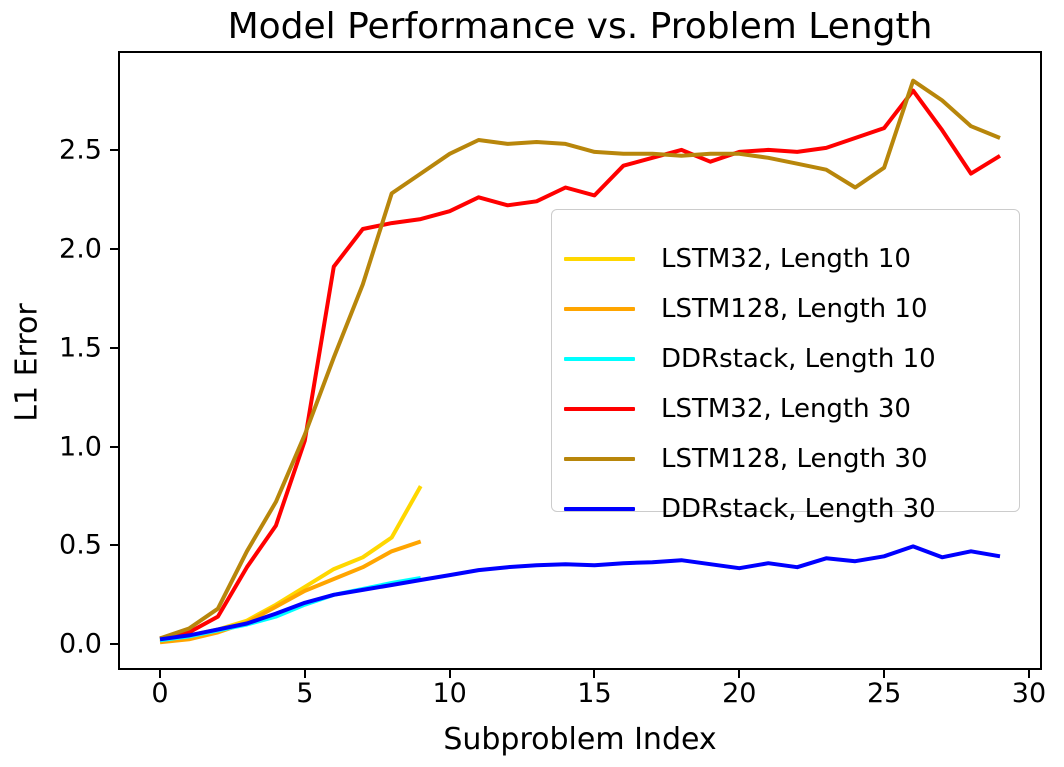 The image size is (1064, 767). I want to click on x-tick-label: 0, so click(160, 693).